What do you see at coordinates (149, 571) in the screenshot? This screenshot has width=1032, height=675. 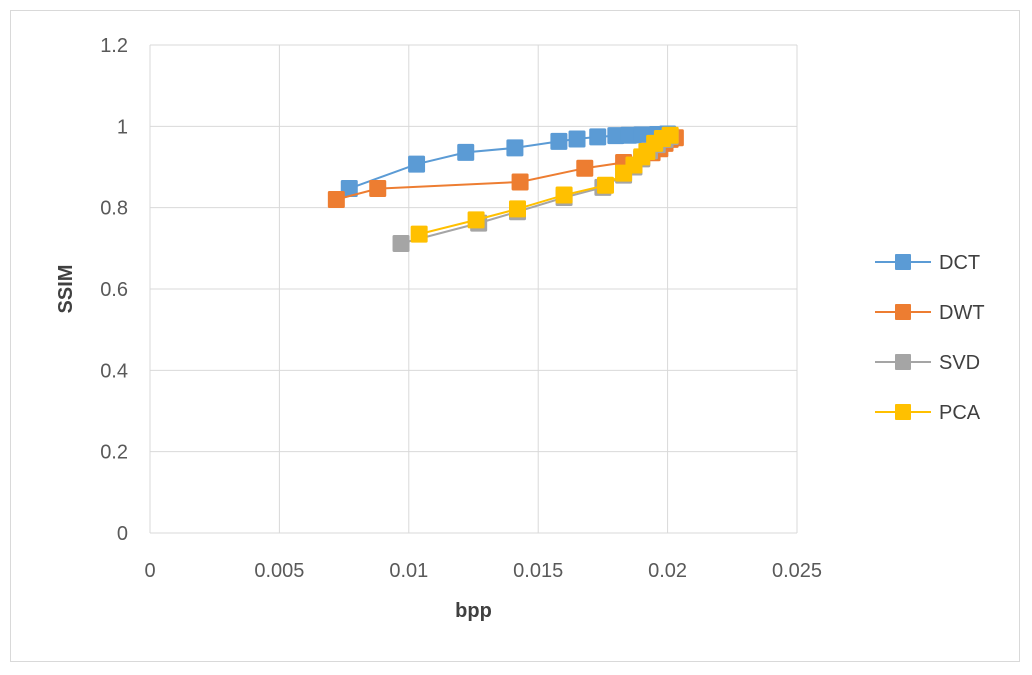 I see `x-tick-label: 0` at bounding box center [149, 571].